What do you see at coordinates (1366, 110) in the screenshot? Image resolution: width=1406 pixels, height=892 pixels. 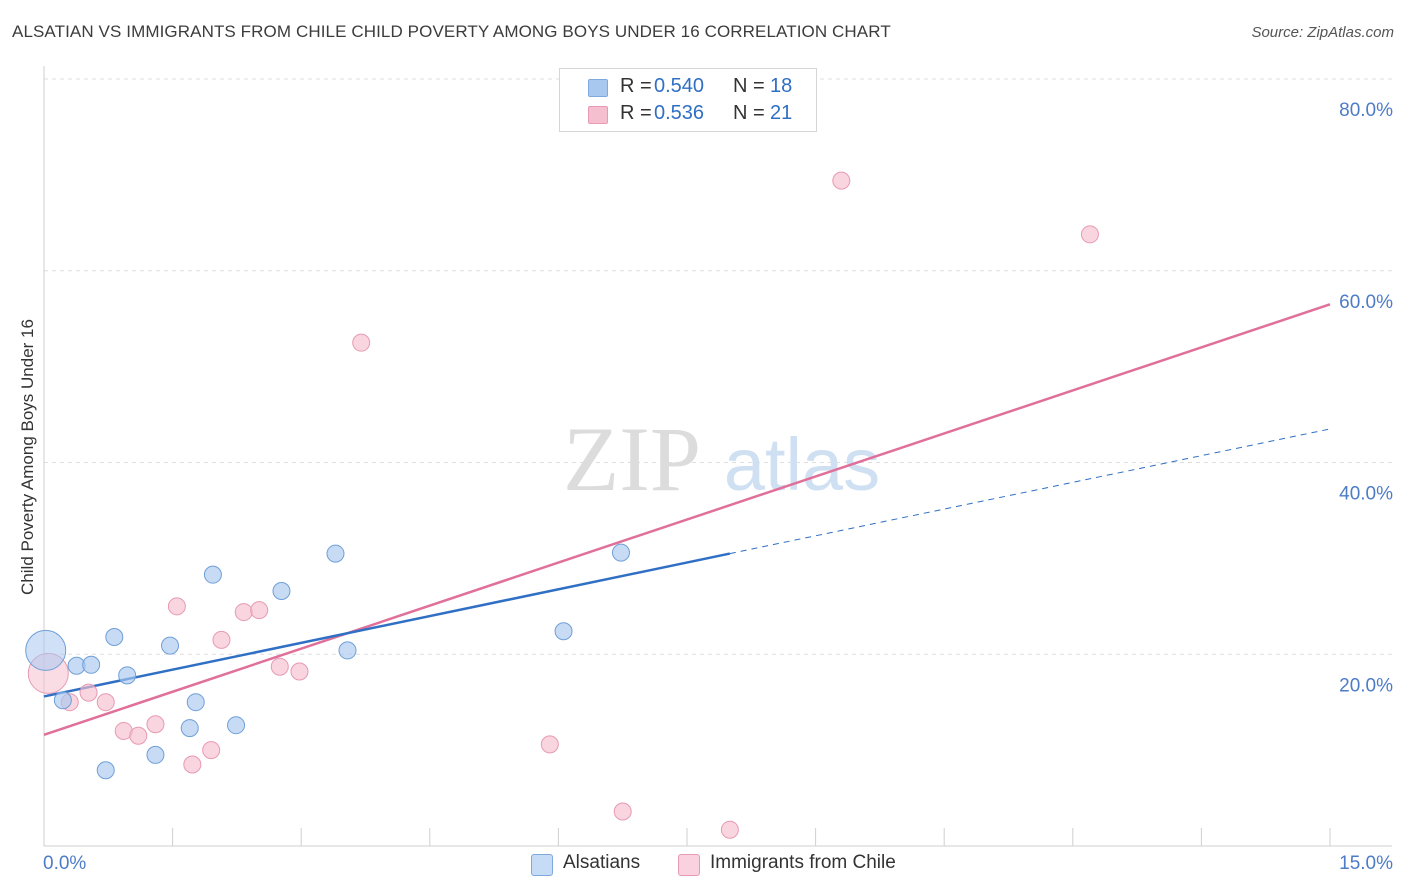 I see `y-tick-label: 80.0%` at bounding box center [1366, 110].